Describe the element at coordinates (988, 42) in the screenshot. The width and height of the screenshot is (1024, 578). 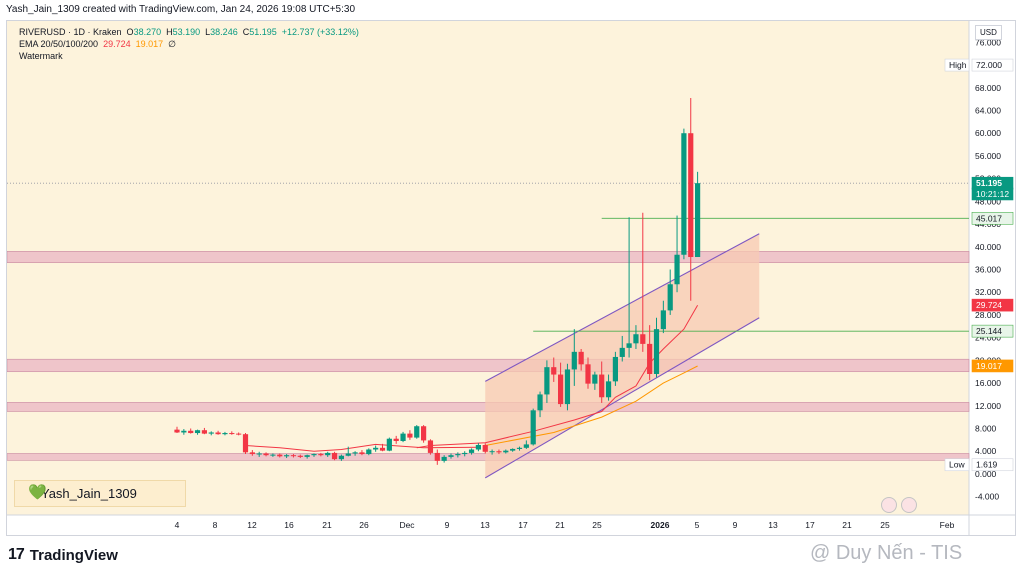
I see `price-axis-tick: 76.000` at that location.